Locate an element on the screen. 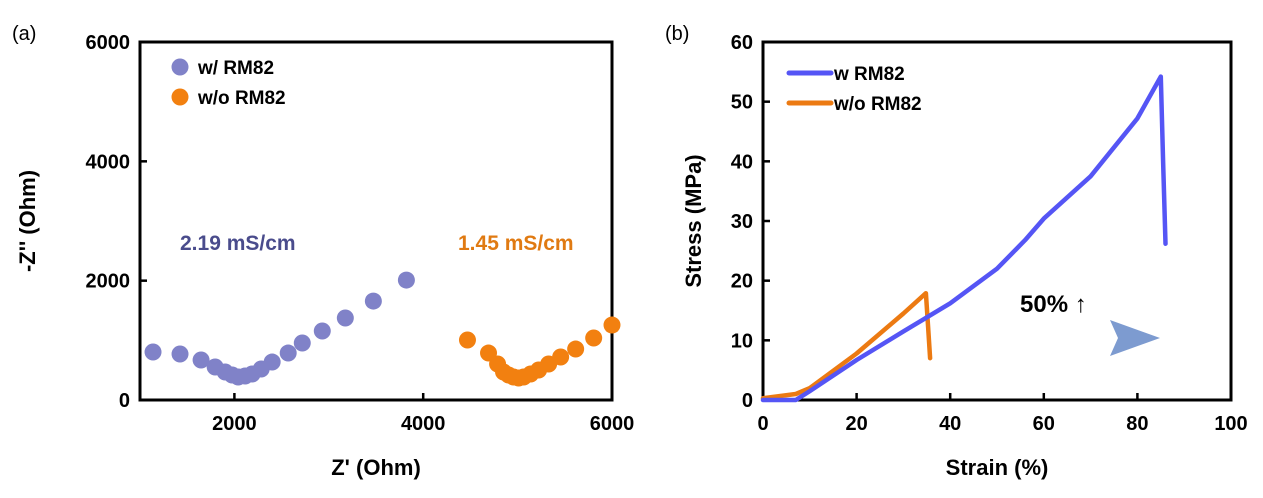 Image resolution: width=1263 pixels, height=498 pixels. panel-b-label: (b) is located at coordinates (677, 34).